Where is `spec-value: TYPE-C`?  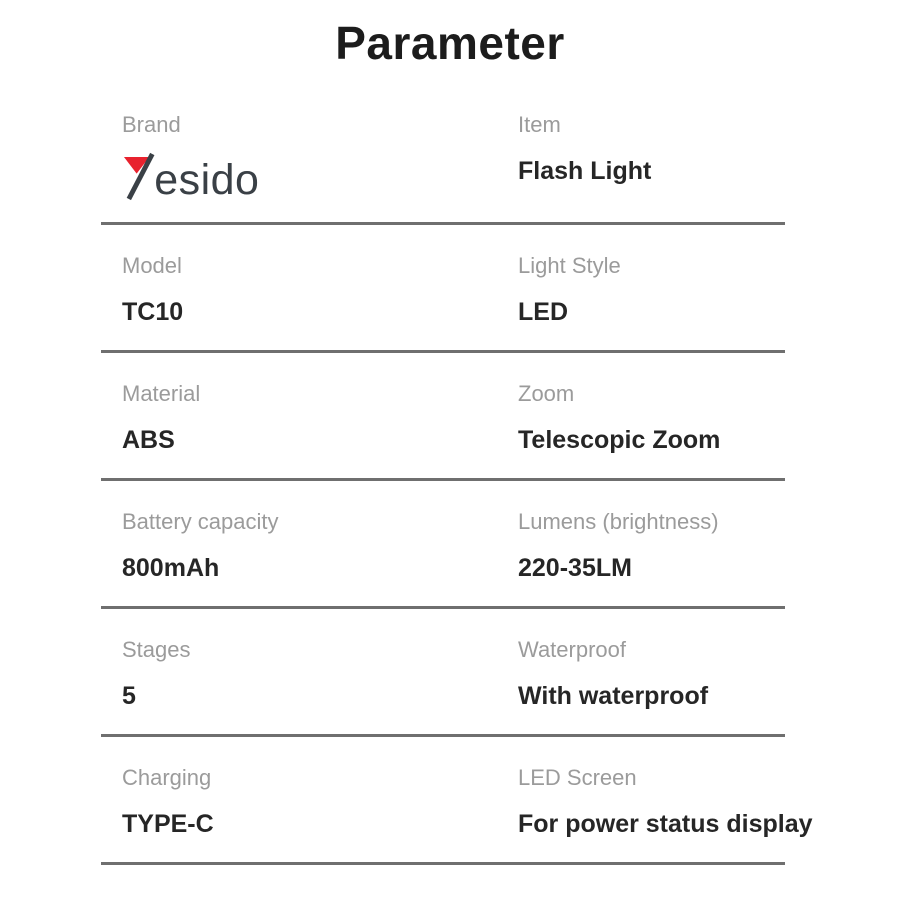 spec-value: TYPE-C is located at coordinates (168, 824).